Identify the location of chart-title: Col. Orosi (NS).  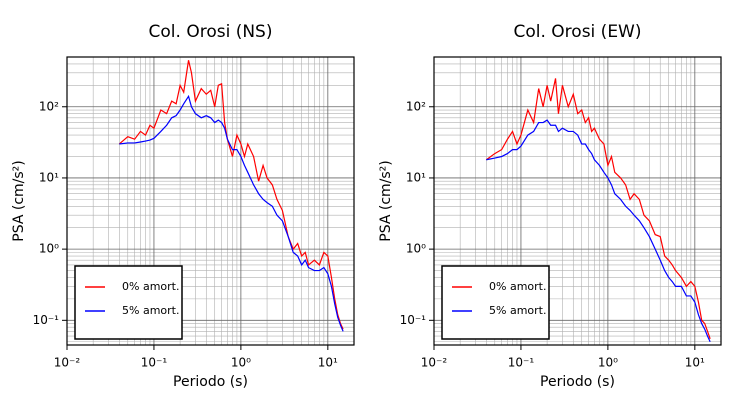
(211, 32).